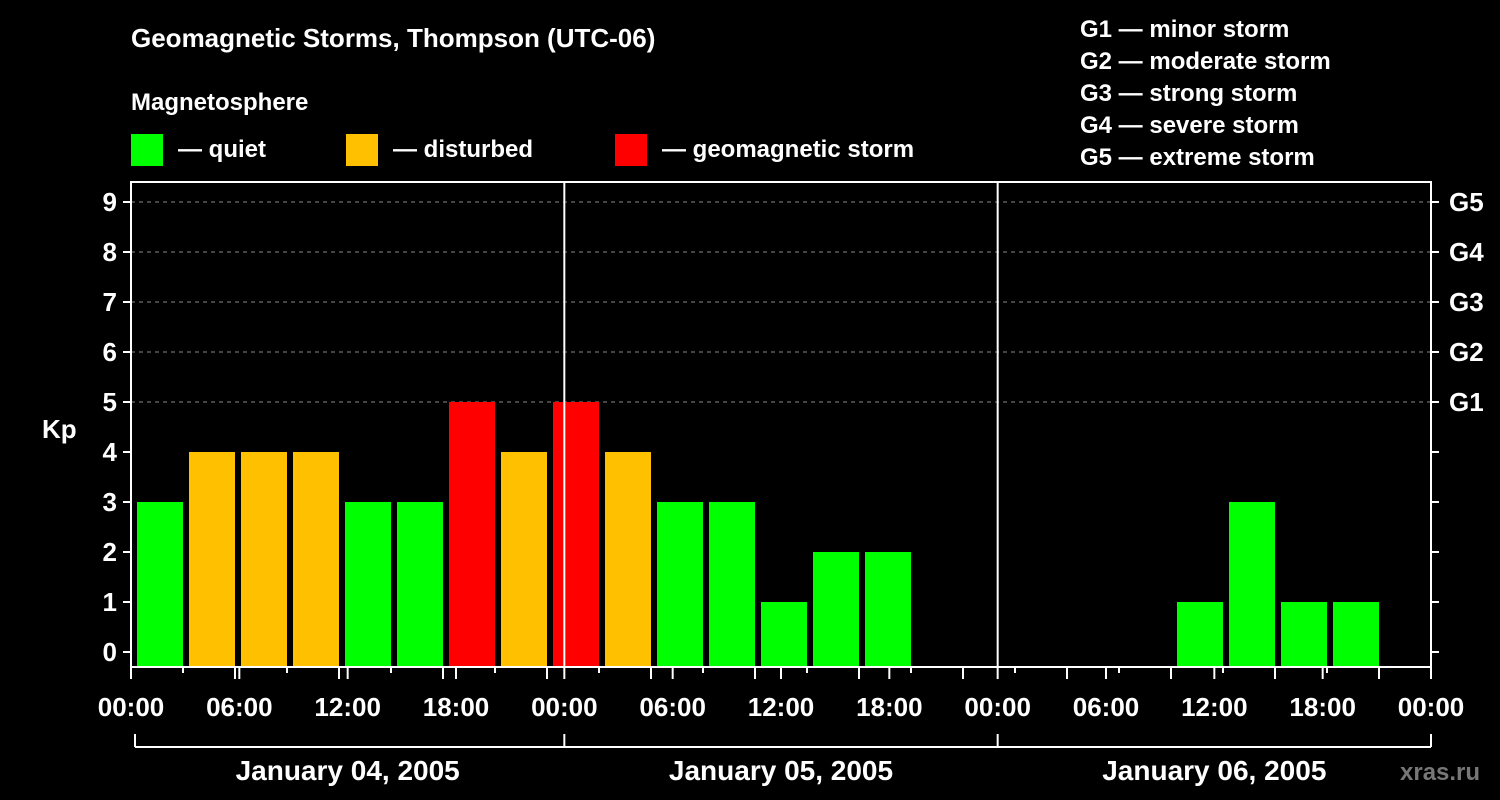 Image resolution: width=1500 pixels, height=800 pixels. Describe the element at coordinates (110, 502) in the screenshot. I see `y-tick-label: 3` at that location.